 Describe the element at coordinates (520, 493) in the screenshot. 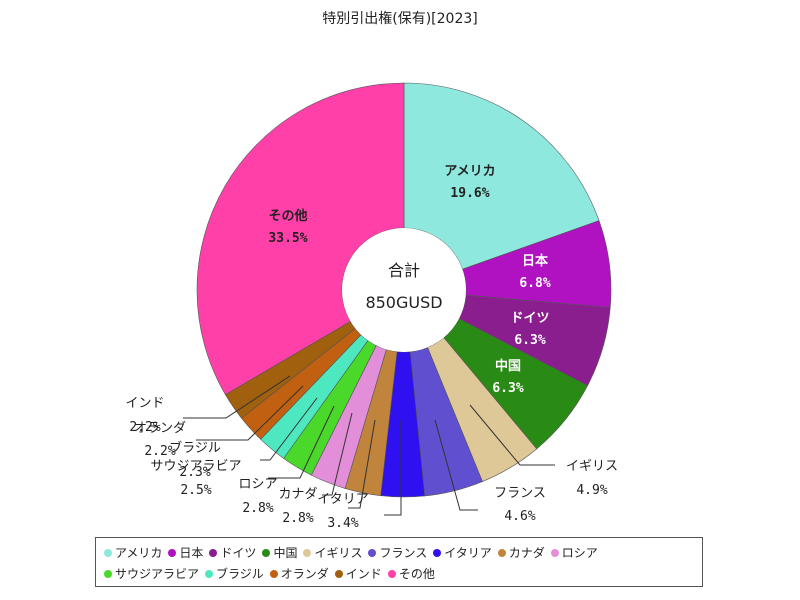

I see `slice-name-label: フランス` at that location.